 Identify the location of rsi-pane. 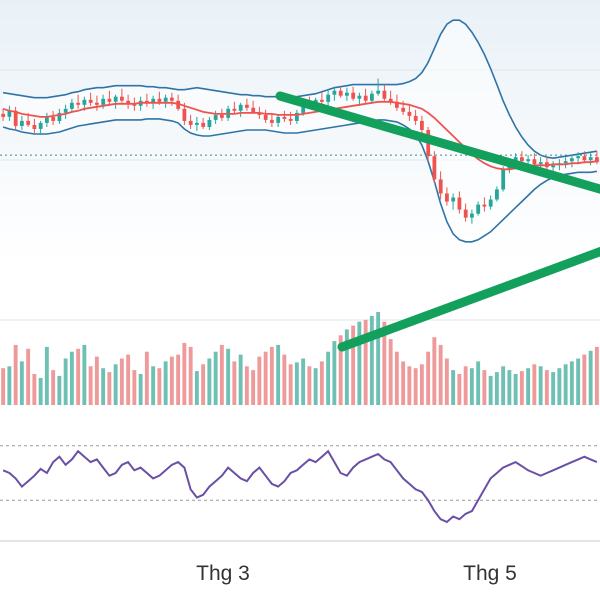
(300, 484).